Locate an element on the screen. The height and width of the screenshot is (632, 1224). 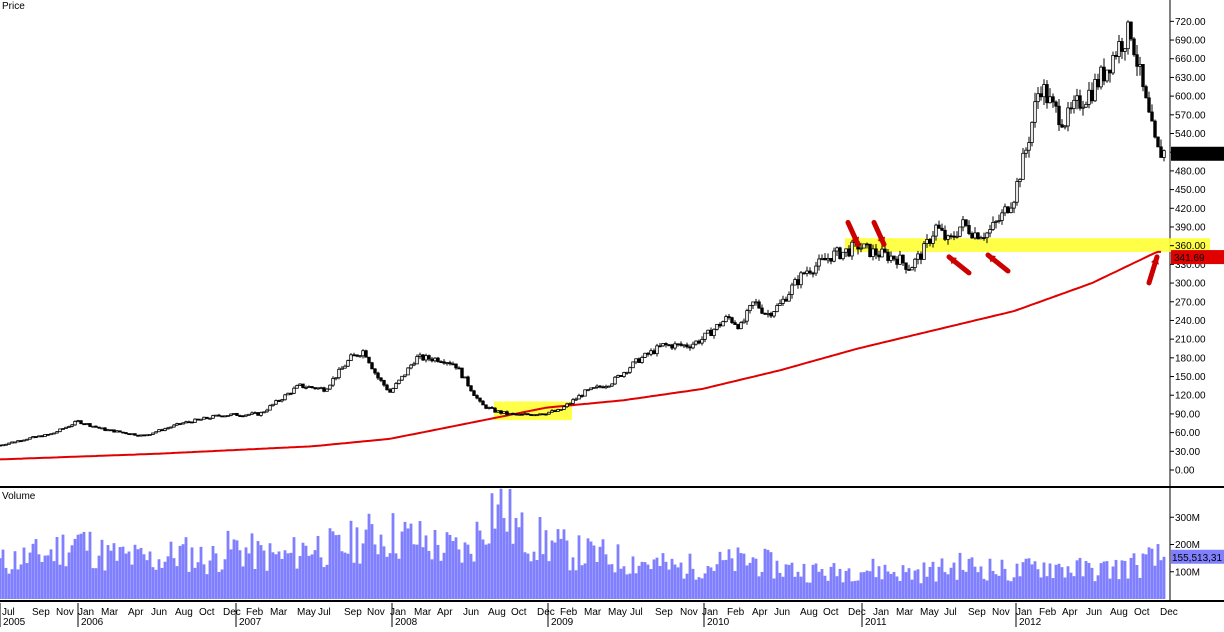
price-tick-label: 300.00 is located at coordinates (1190, 284).